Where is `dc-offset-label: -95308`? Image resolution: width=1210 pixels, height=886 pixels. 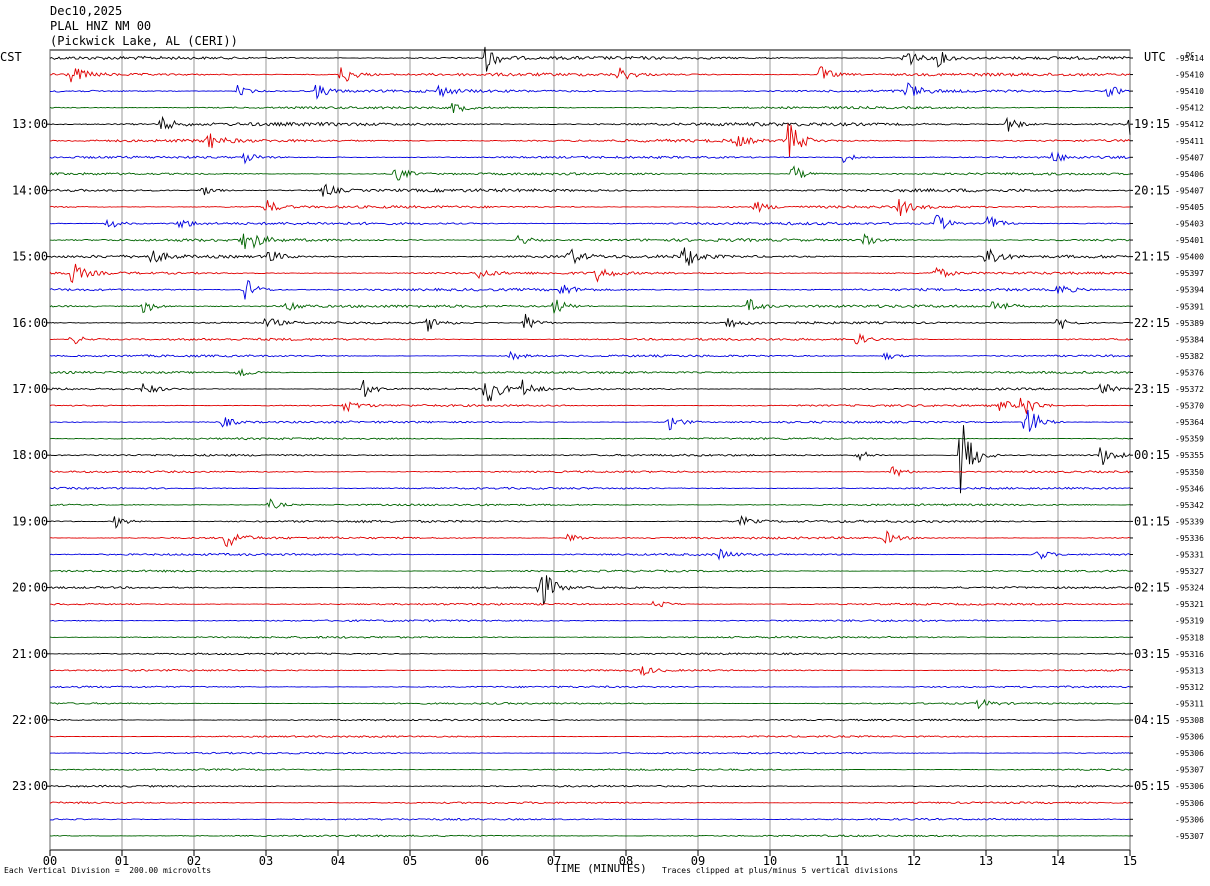 dc-offset-label: -95308 is located at coordinates (1189, 720).